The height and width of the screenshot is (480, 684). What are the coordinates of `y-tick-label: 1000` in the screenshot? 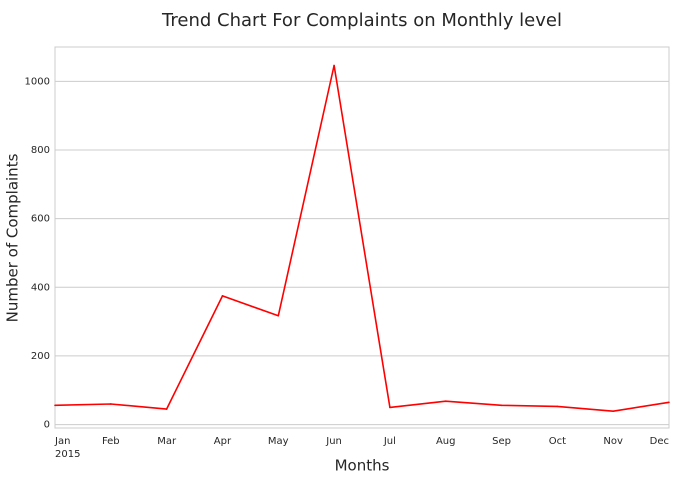 It's located at (37, 81).